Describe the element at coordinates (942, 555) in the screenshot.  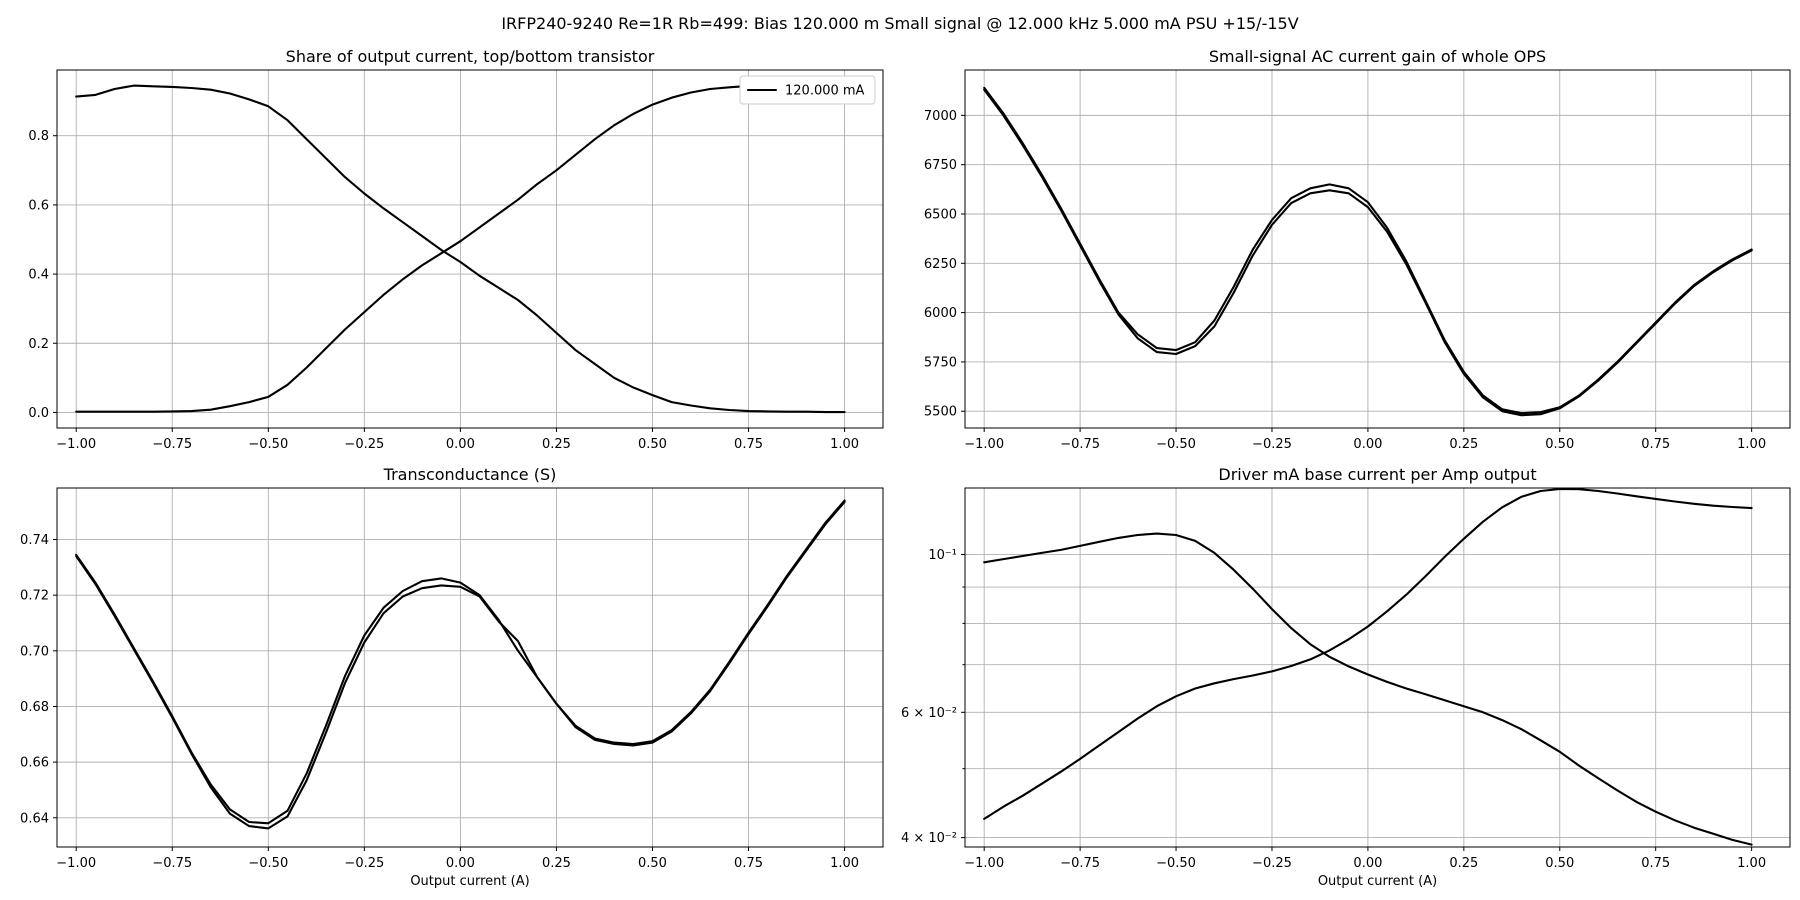
I see `y-tick-label: 10⁻¹` at that location.